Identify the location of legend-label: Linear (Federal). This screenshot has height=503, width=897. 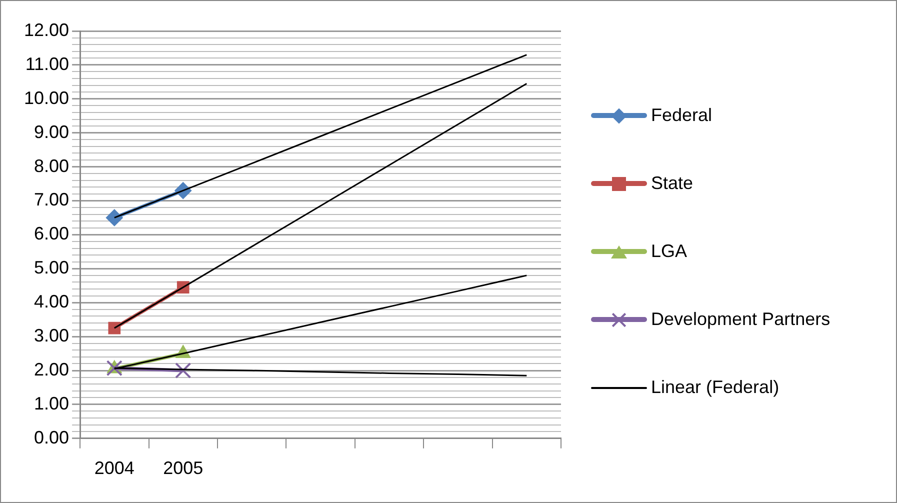
(715, 388).